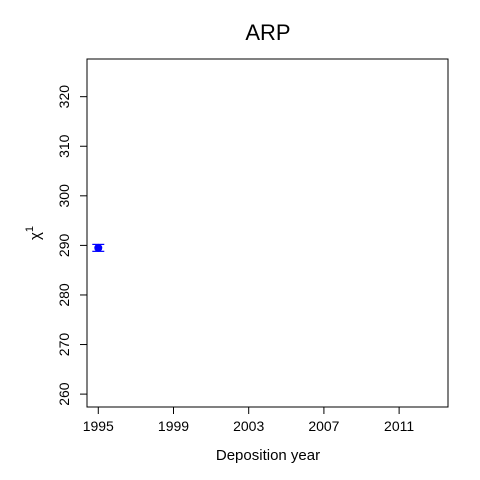  Describe the element at coordinates (399, 426) in the screenshot. I see `x-tick-label: 2011` at that location.